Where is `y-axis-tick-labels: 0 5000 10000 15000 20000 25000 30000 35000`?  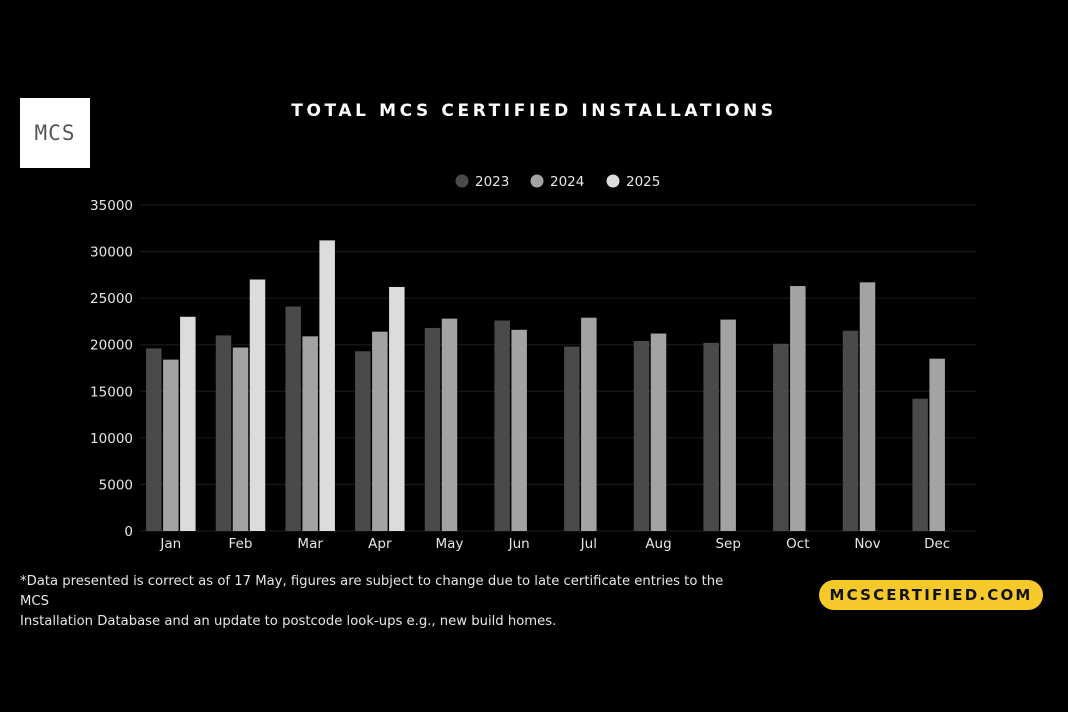 y-axis-tick-labels: 0 5000 10000 15000 20000 25000 30000 35000 is located at coordinates (111, 369).